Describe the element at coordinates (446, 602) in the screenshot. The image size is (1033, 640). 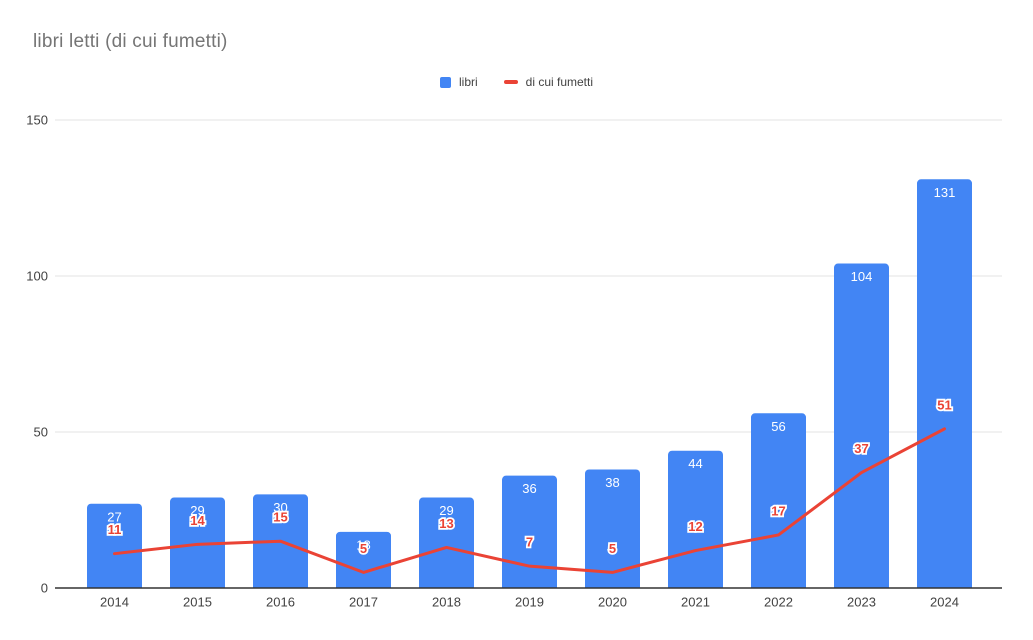
I see `x-tick-label-2018: 2018` at that location.